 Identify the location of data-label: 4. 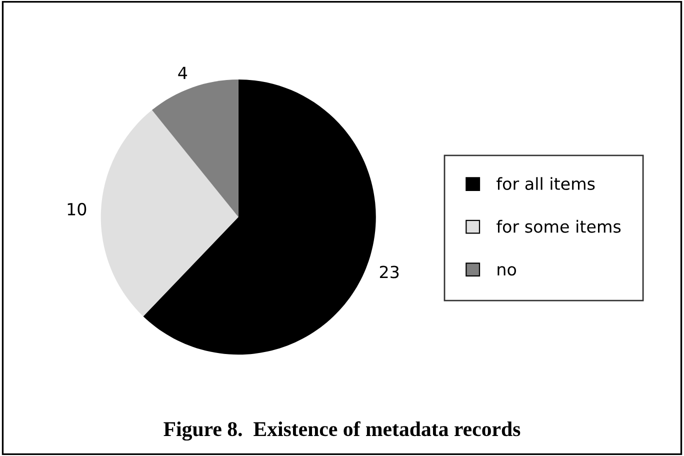
(183, 73).